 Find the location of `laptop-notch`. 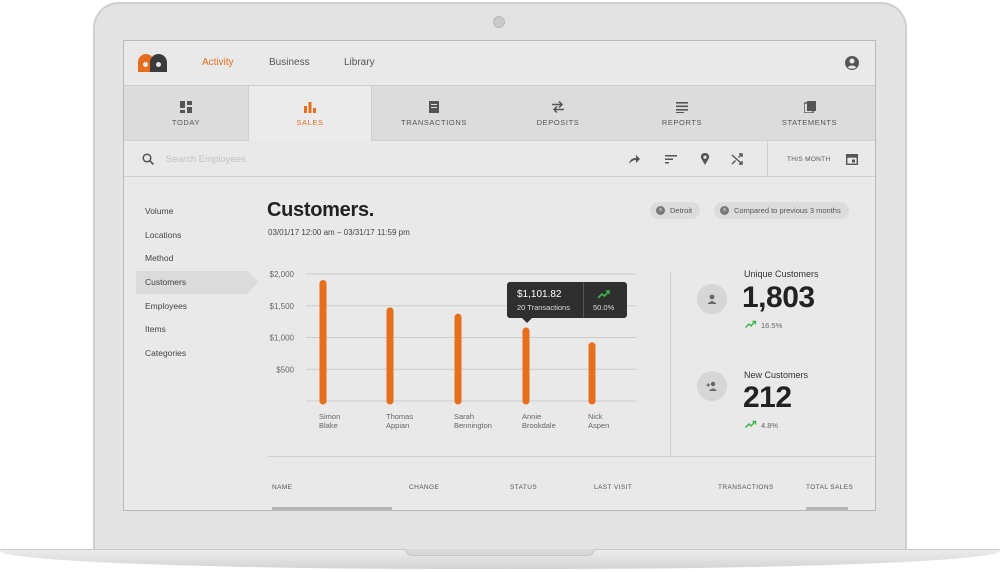

laptop-notch is located at coordinates (500, 552).